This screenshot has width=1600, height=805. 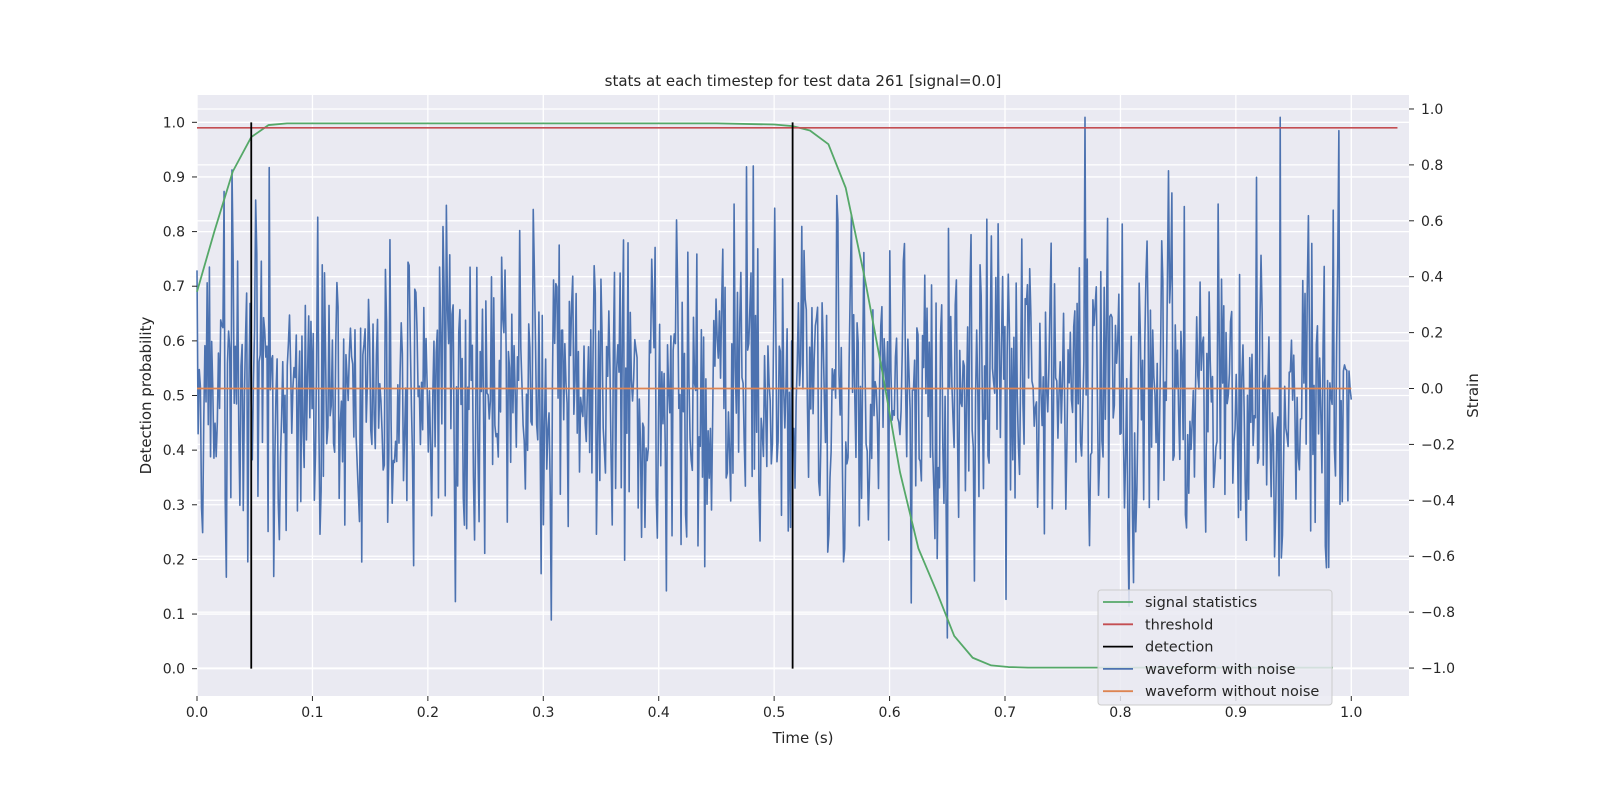 I want to click on y-right-tick-label: 0.2, so click(x=1432, y=334).